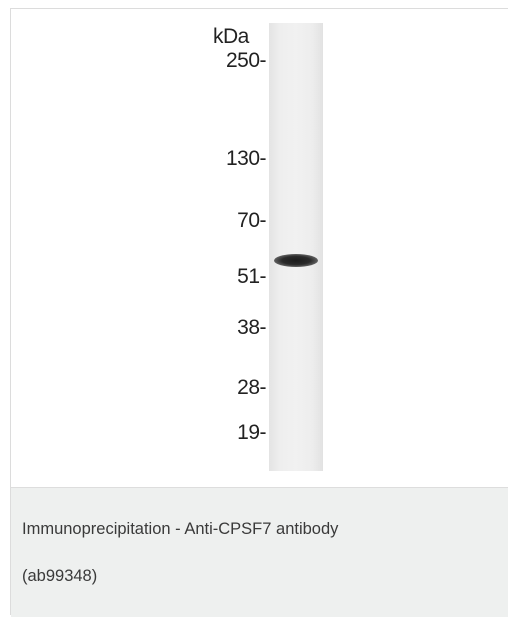 Image resolution: width=508 pixels, height=617 pixels. Describe the element at coordinates (296, 247) in the screenshot. I see `blot-lane` at that location.